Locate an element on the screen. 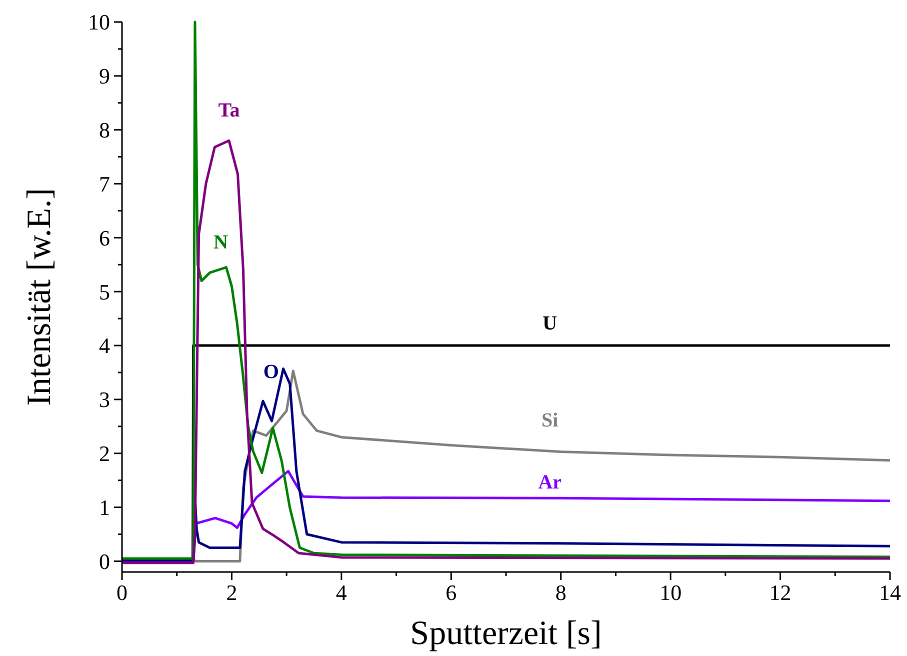 The image size is (907, 656). series-label: N is located at coordinates (221, 242).